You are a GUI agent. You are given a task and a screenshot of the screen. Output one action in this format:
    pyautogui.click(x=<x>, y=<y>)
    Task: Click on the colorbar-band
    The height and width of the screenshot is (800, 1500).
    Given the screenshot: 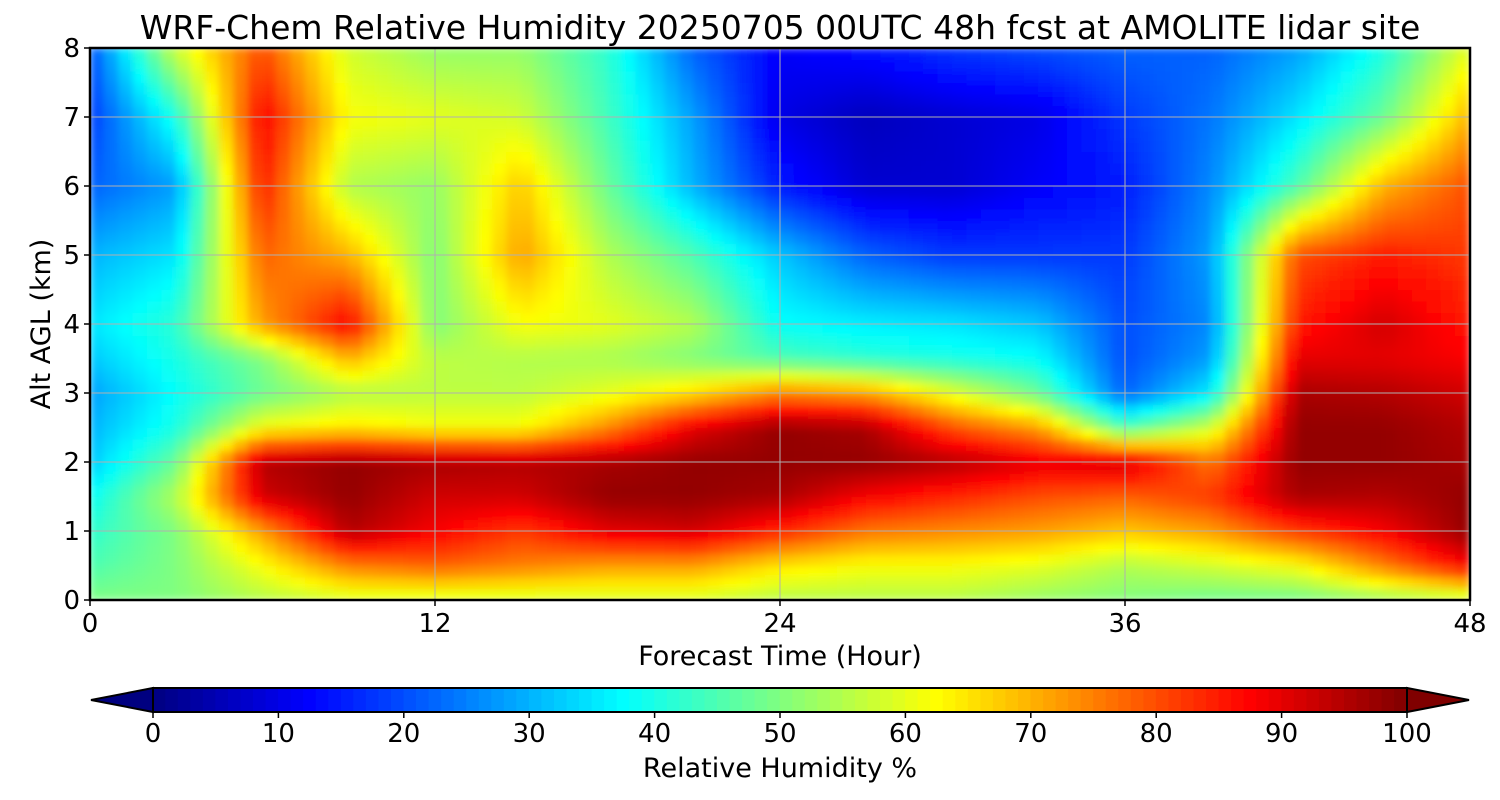 What is the action you would take?
    pyautogui.click(x=724, y=700)
    